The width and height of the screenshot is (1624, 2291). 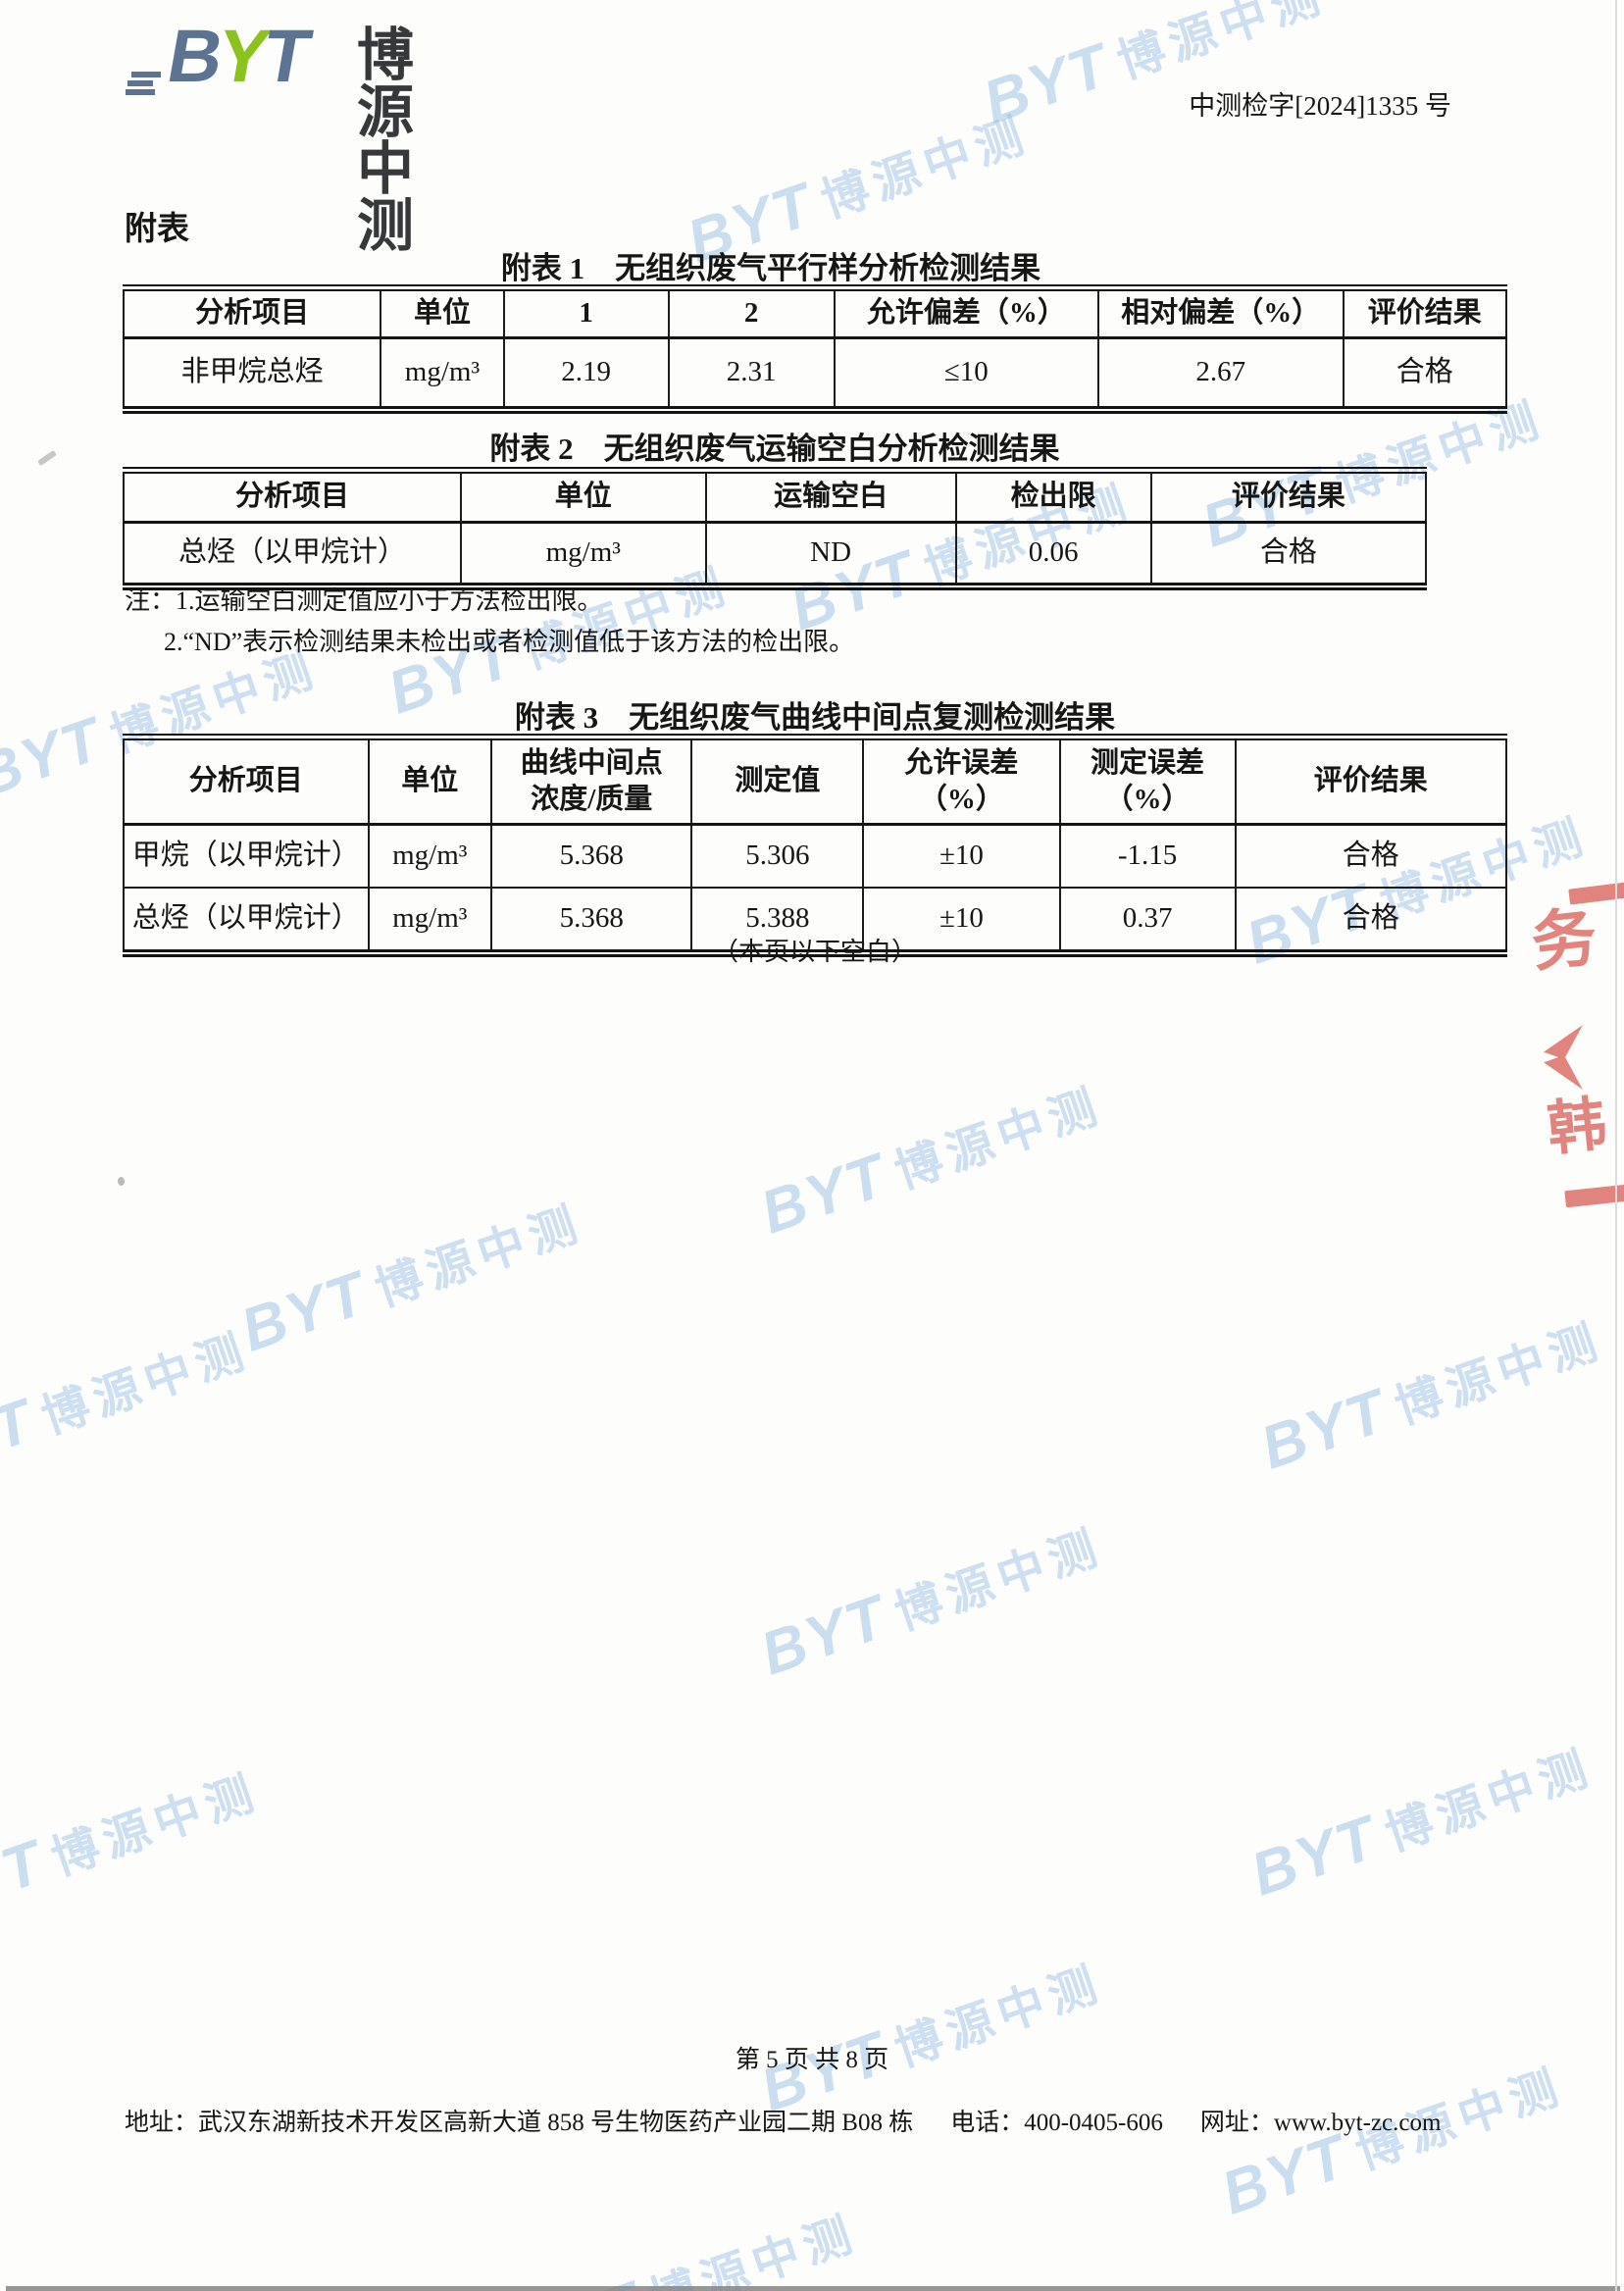 What do you see at coordinates (1053, 497) in the screenshot?
I see `table-header-cell: 检出限` at bounding box center [1053, 497].